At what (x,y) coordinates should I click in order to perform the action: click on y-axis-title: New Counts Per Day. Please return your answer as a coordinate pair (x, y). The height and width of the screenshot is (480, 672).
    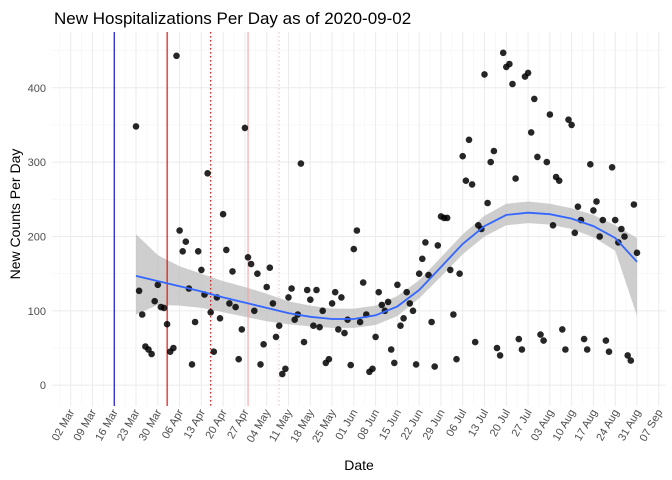
    Looking at the image, I should click on (15, 214).